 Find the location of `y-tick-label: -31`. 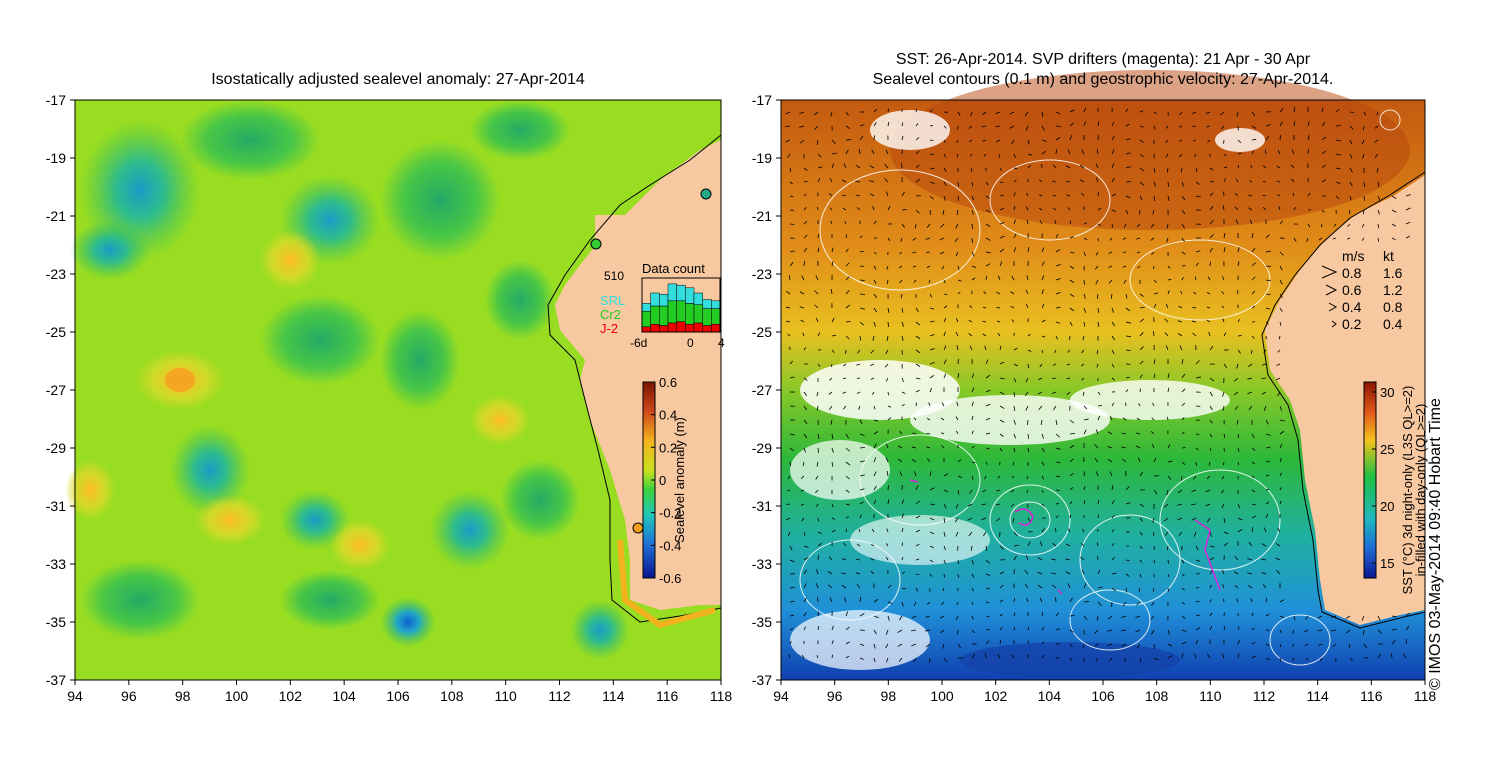

y-tick-label: -31 is located at coordinates (762, 506).